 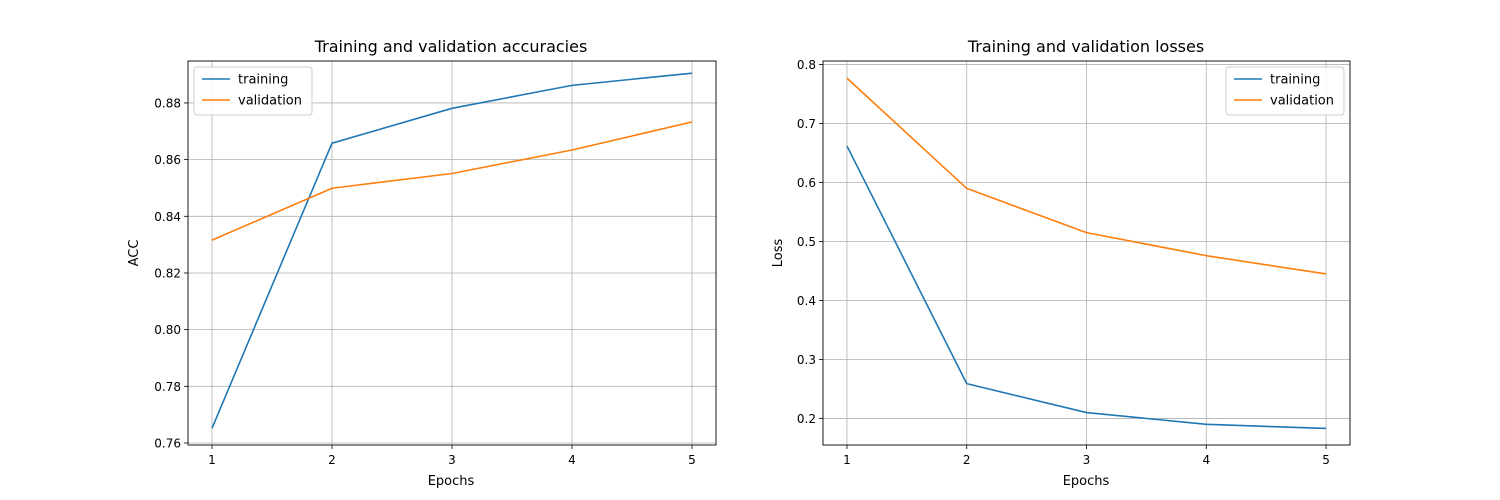 What do you see at coordinates (806, 301) in the screenshot?
I see `y-tick-label: 0.4` at bounding box center [806, 301].